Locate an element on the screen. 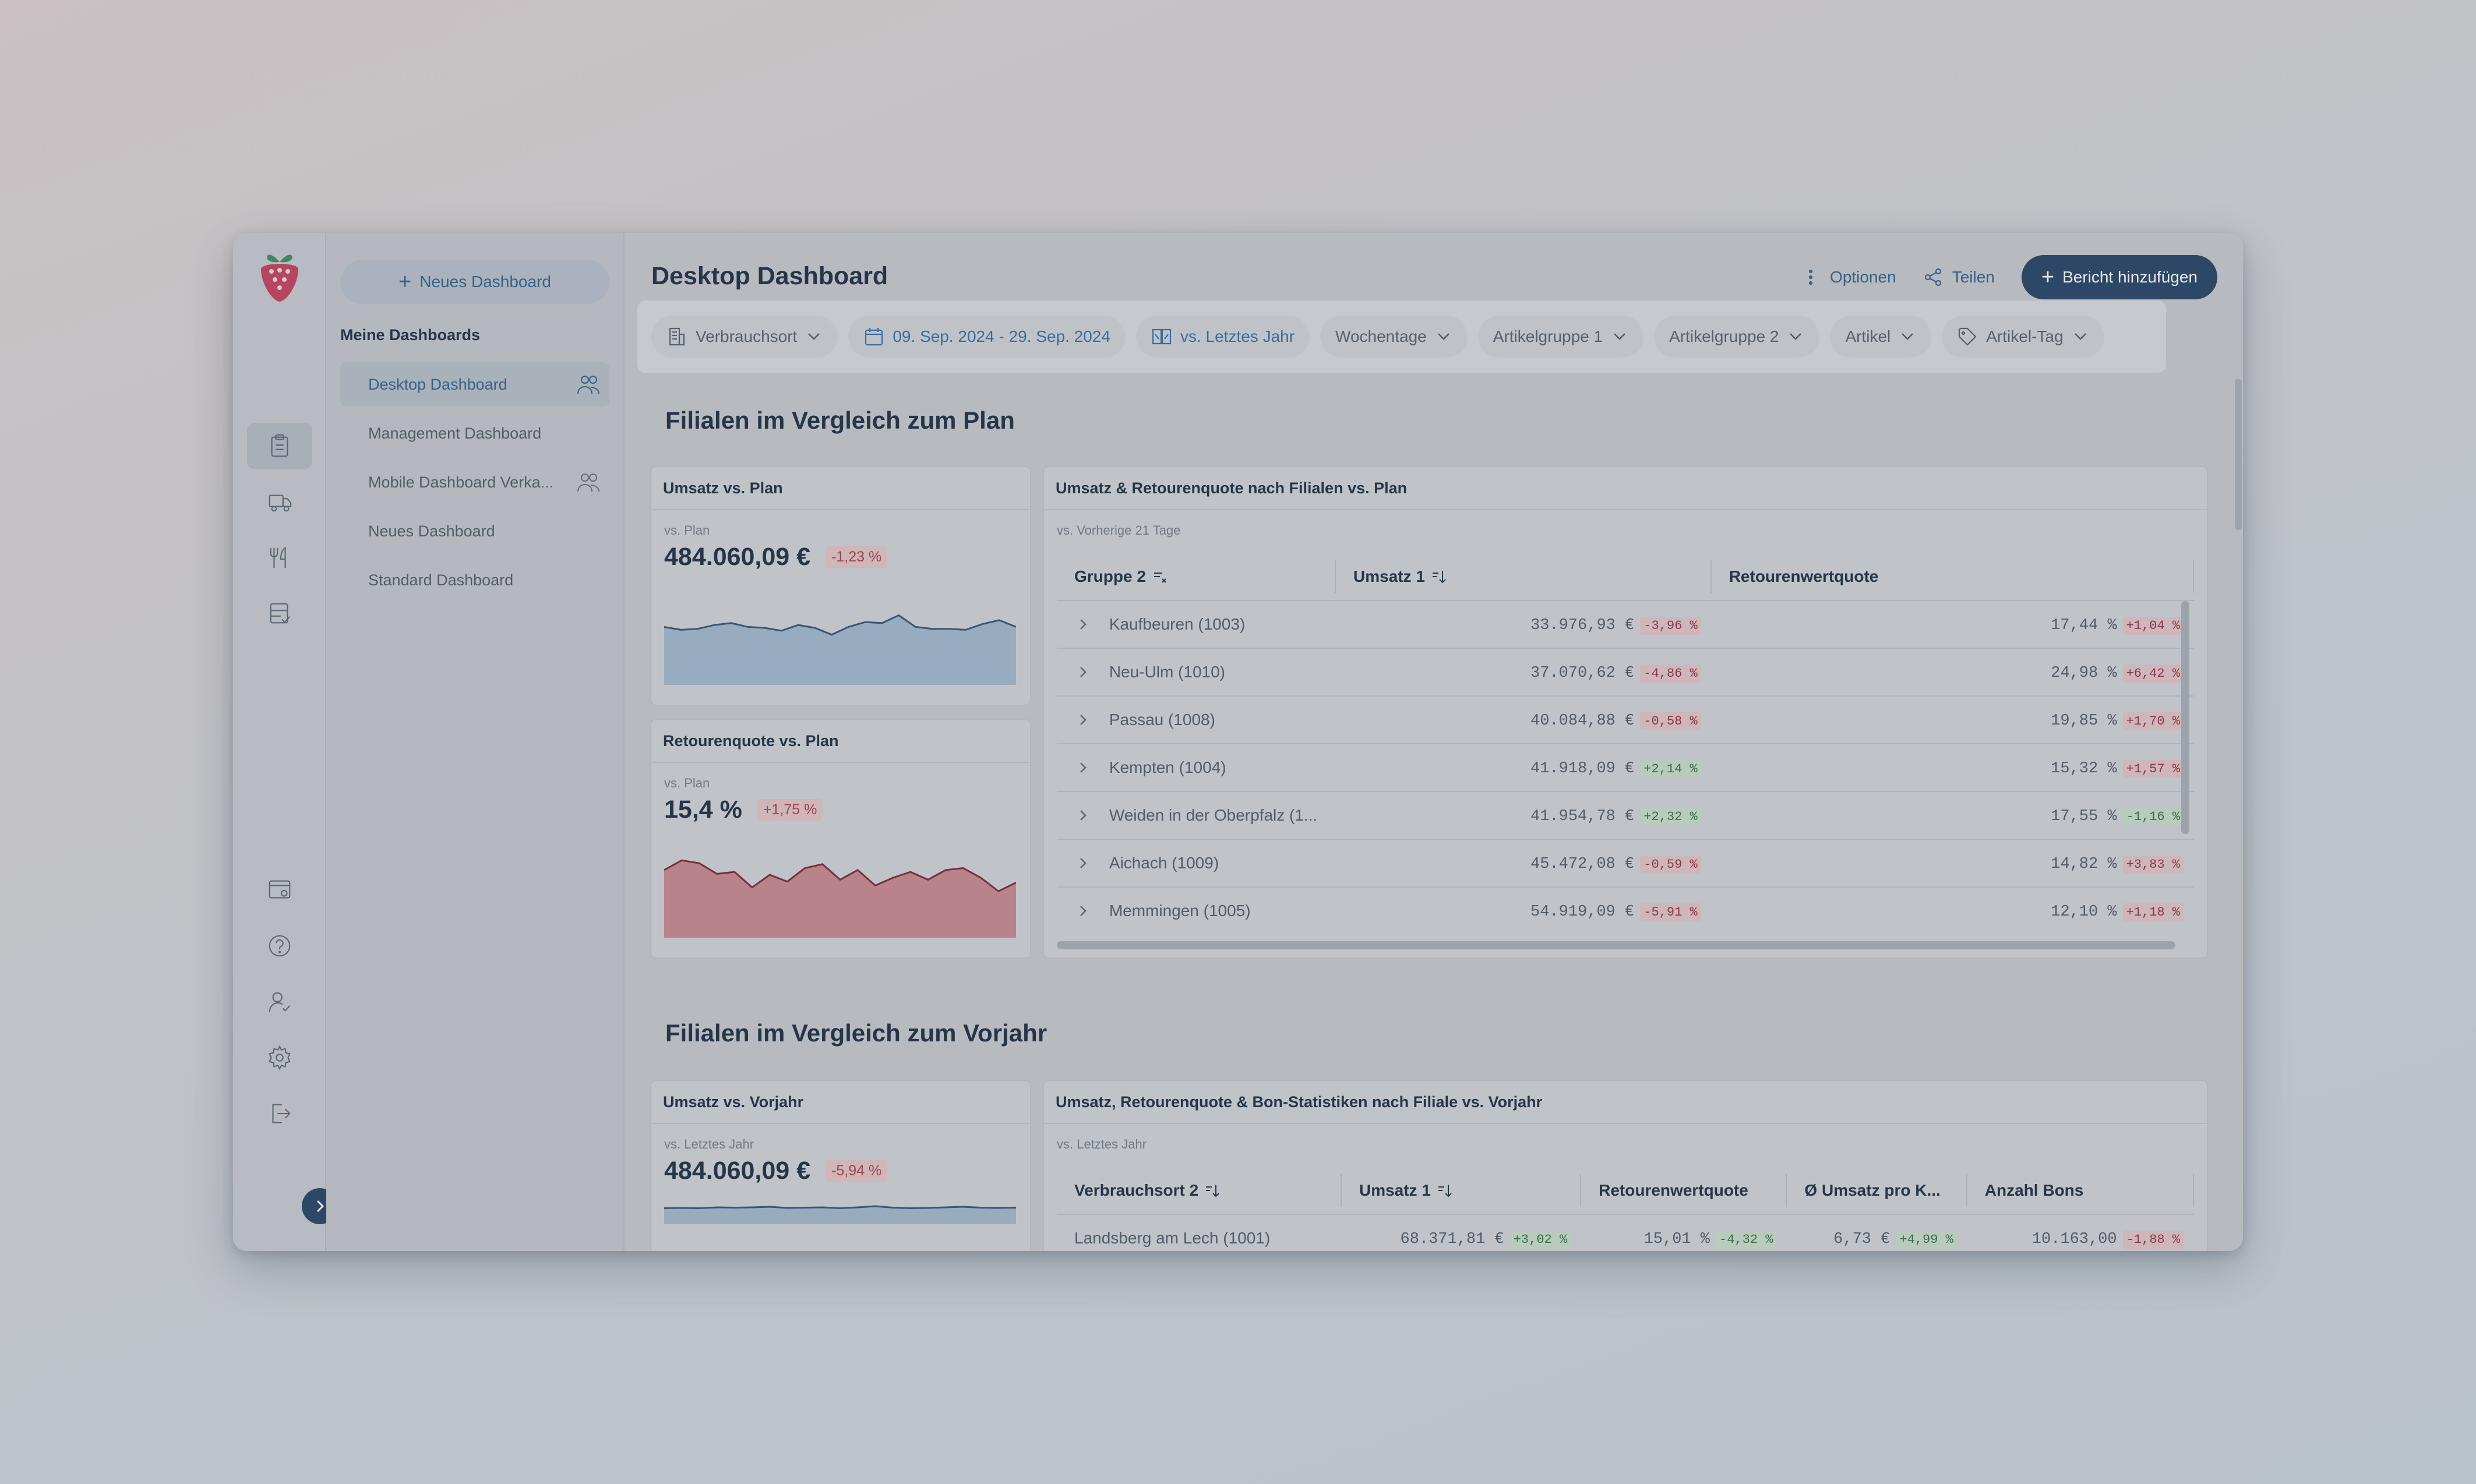  filter-date-range: 09. Sep. 2024 - 29. Sep. 2024 is located at coordinates (987, 337).